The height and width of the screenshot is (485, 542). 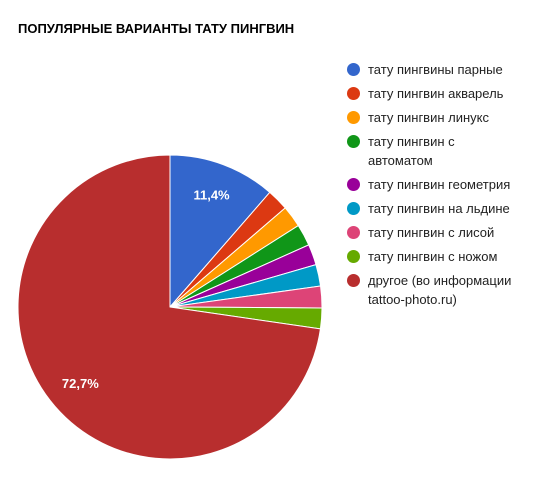 I want to click on value-label: 11,4%, so click(x=211, y=194).